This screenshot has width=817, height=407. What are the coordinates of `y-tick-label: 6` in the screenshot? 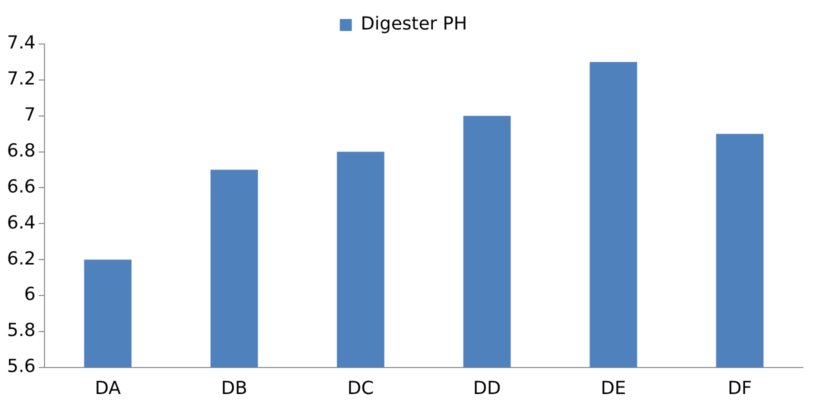 It's located at (30, 295).